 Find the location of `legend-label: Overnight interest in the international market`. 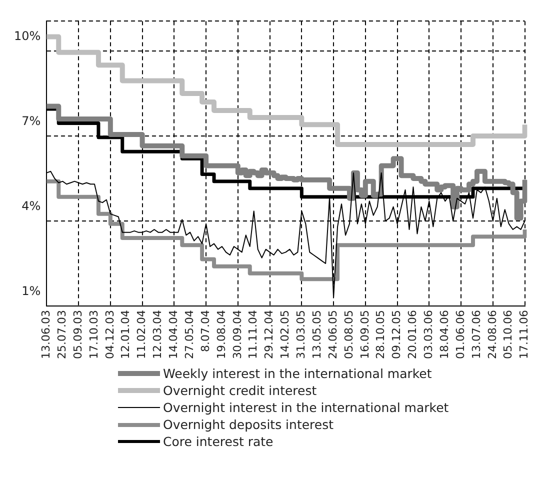

legend-label: Overnight interest in the international market is located at coordinates (306, 407).